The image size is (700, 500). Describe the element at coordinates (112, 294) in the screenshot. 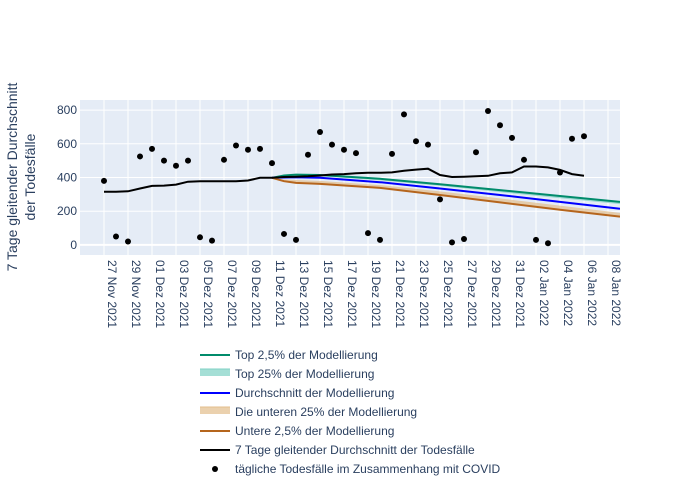

I see `x-tick-label: 27 Nov 2021` at that location.